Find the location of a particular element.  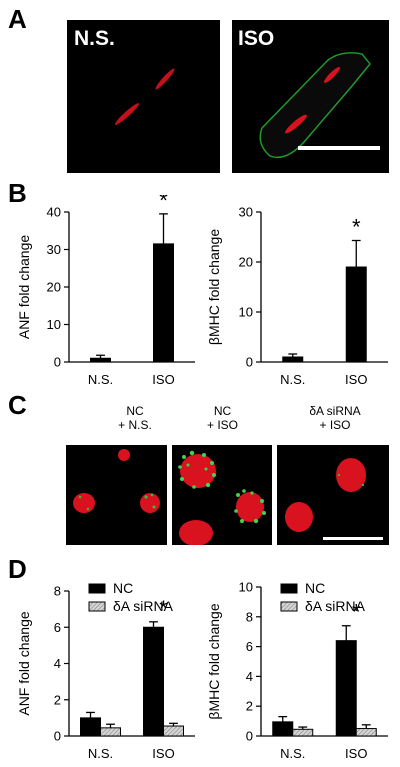

panel-letter-b: B is located at coordinates (17, 193).